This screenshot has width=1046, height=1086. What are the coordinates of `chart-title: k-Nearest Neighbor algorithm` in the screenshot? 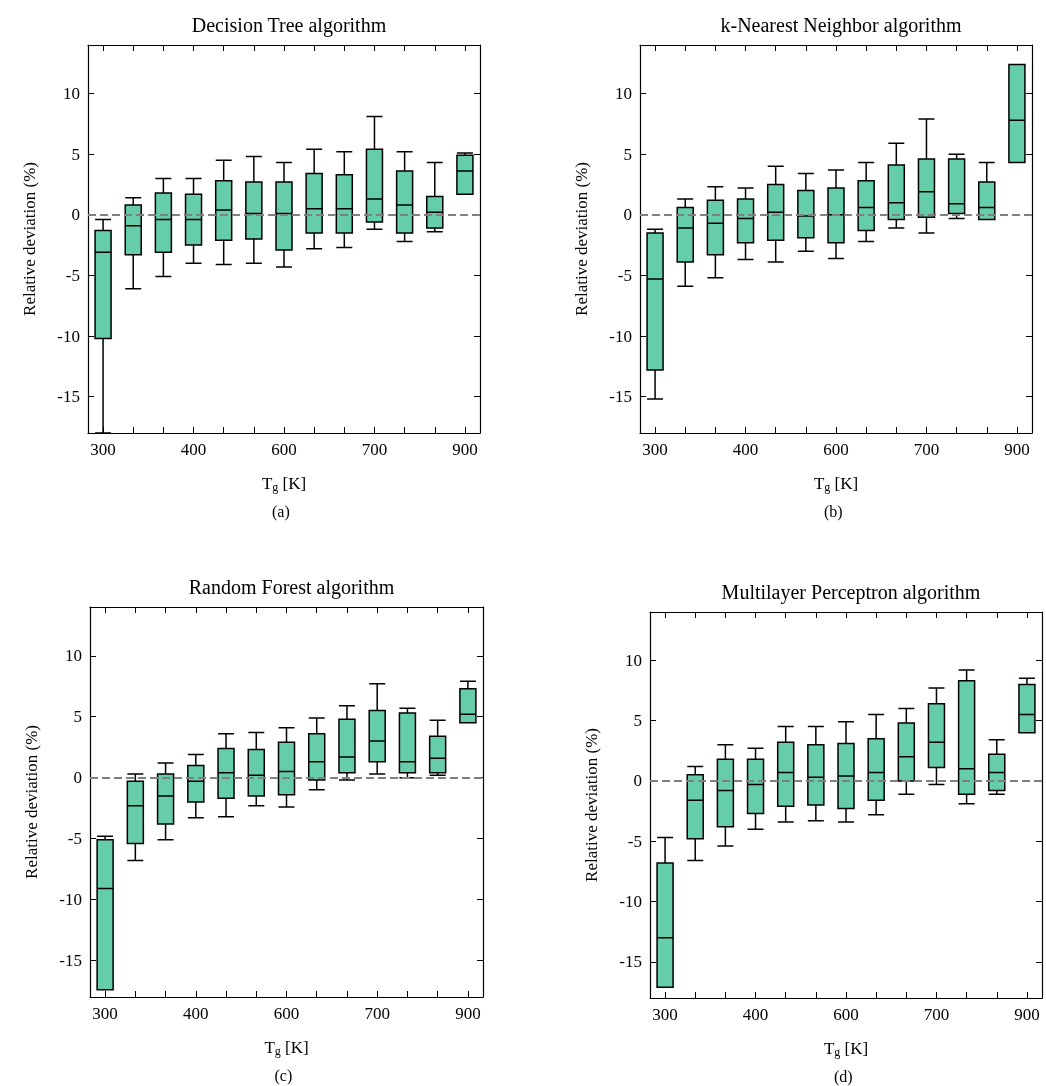 It's located at (841, 25).